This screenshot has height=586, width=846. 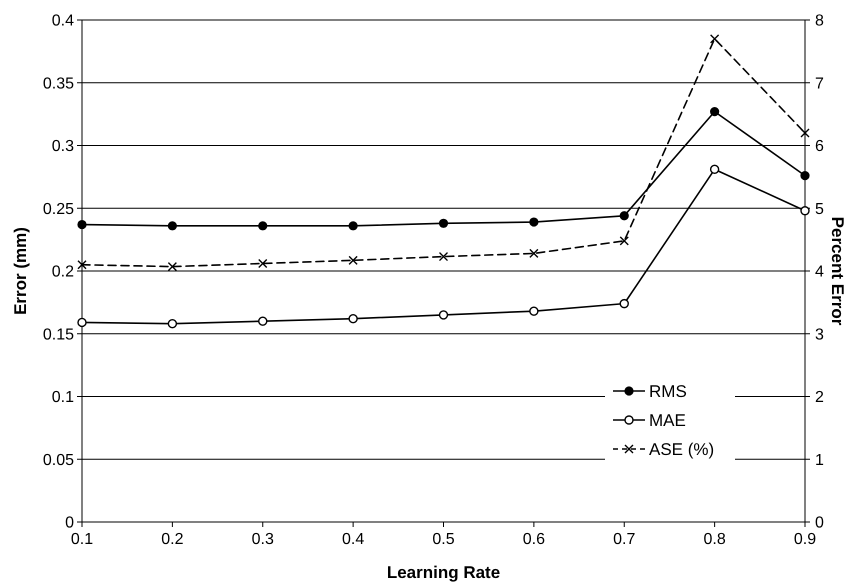 I want to click on y2-tick-label: 8, so click(x=819, y=21).